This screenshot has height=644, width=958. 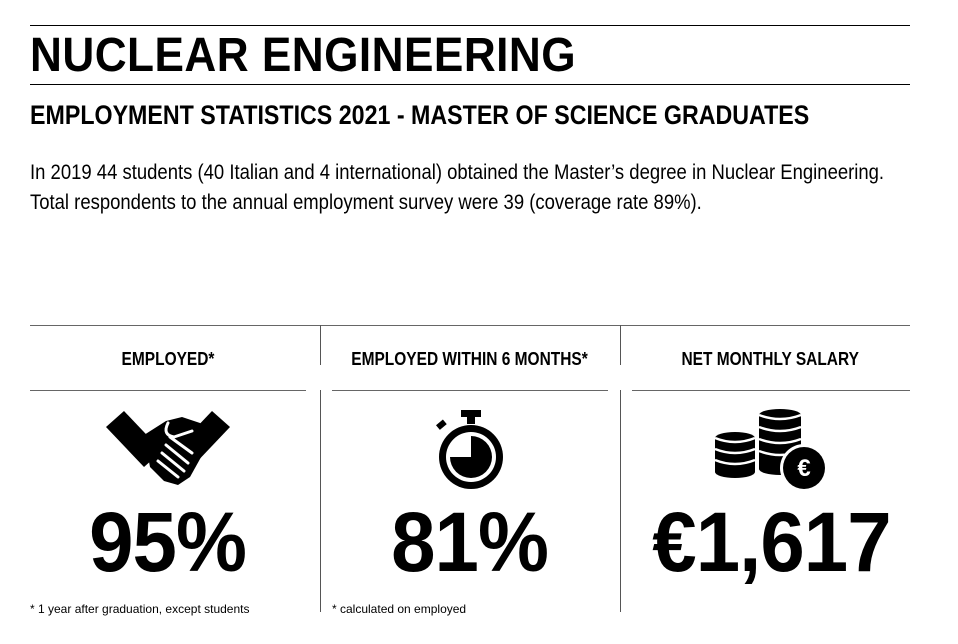 What do you see at coordinates (303, 55) in the screenshot?
I see `page-title: NUCLEAR ENGINEERING` at bounding box center [303, 55].